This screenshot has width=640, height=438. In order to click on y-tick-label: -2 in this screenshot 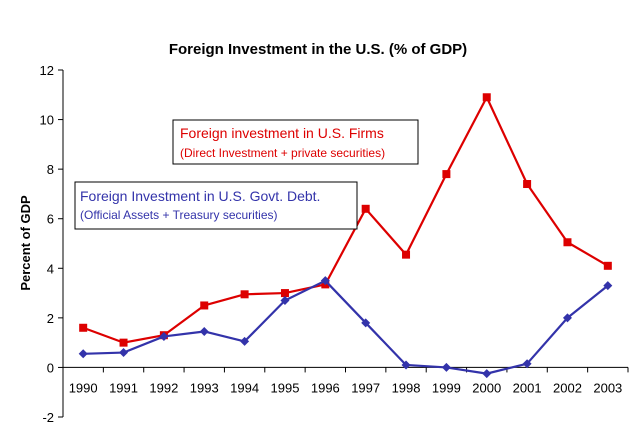, I will do `click(48, 417)`.